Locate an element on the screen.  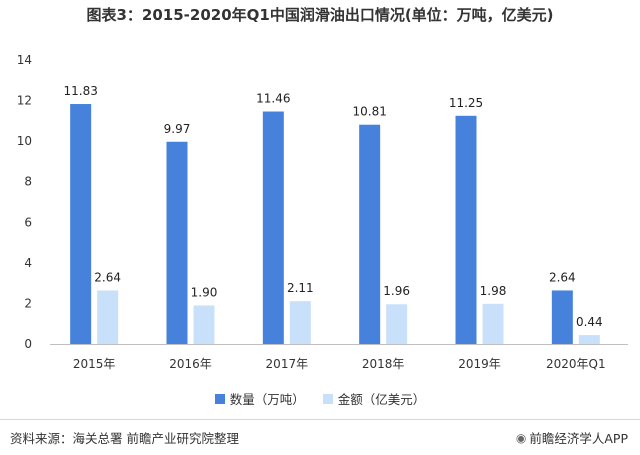
x-tick-label: 2018年 is located at coordinates (383, 364).